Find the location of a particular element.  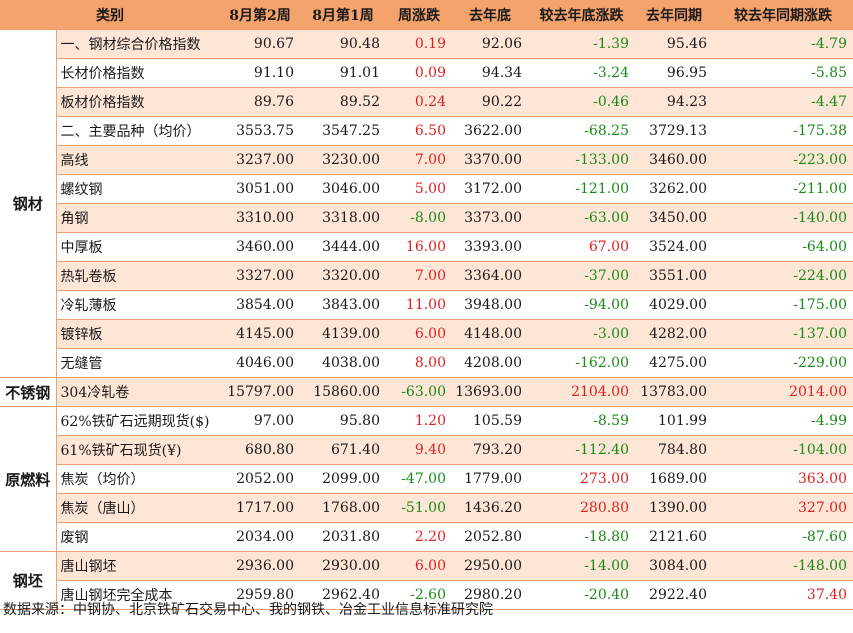

value-cell: -68.25 is located at coordinates (581, 131).